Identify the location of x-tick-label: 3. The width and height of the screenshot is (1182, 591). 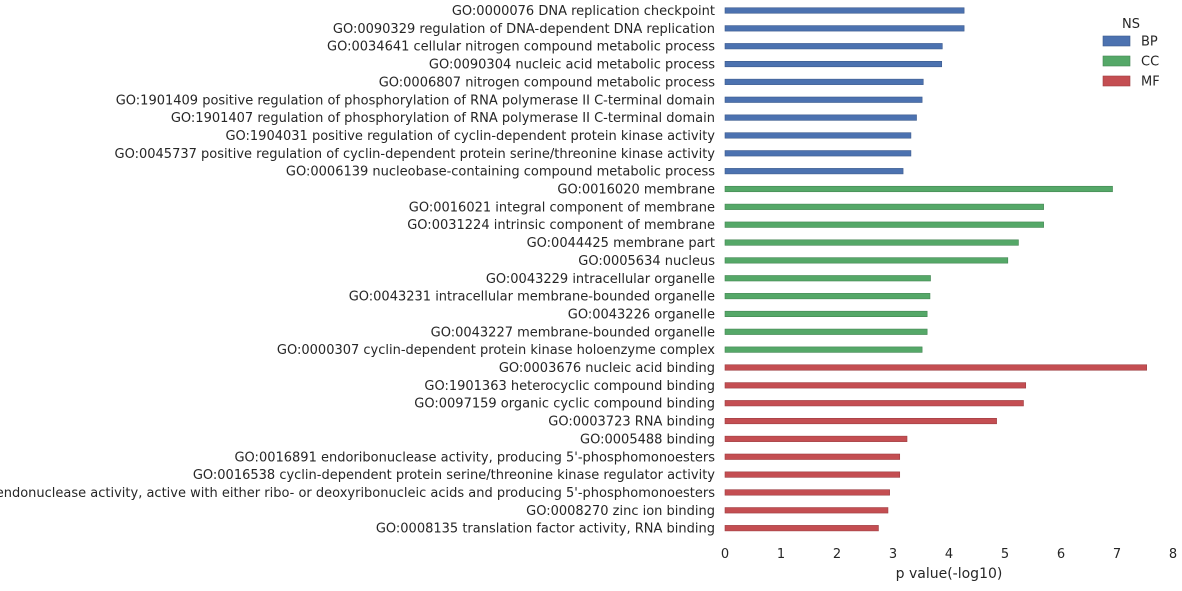
(893, 554).